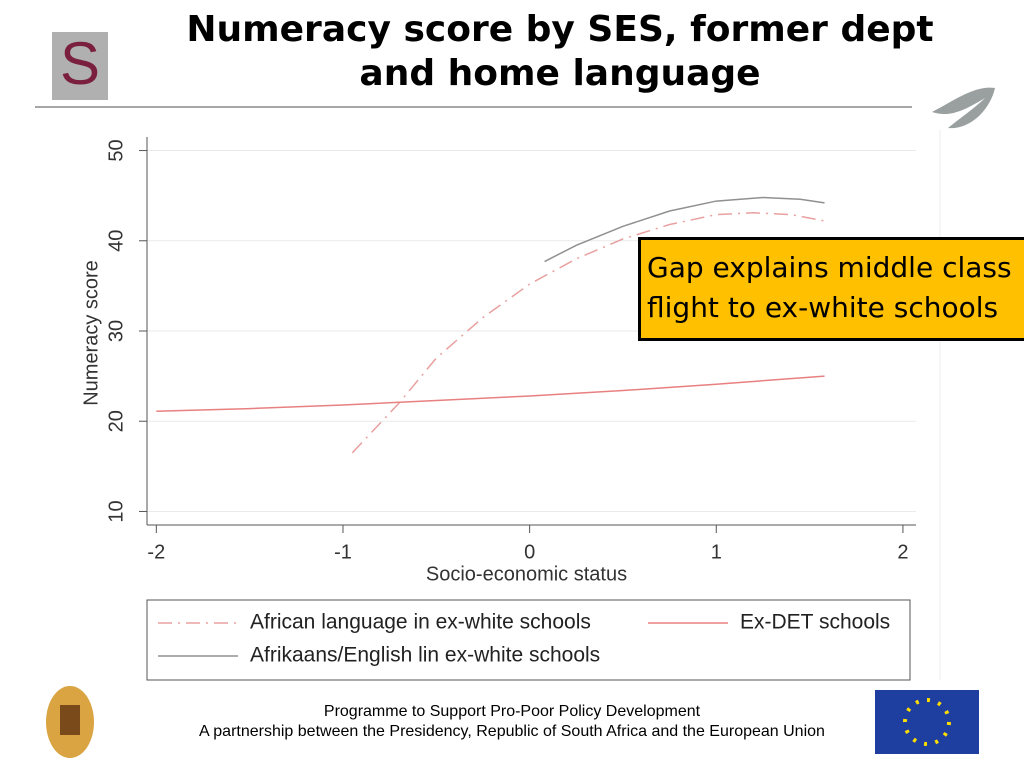 This screenshot has width=1024, height=768. I want to click on x-tick-label: 2, so click(902, 552).